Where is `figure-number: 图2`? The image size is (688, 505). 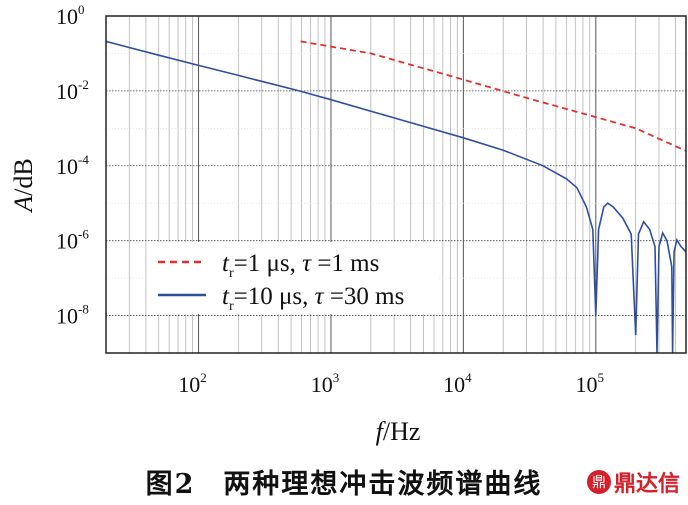
figure-number: 图2 is located at coordinates (170, 484).